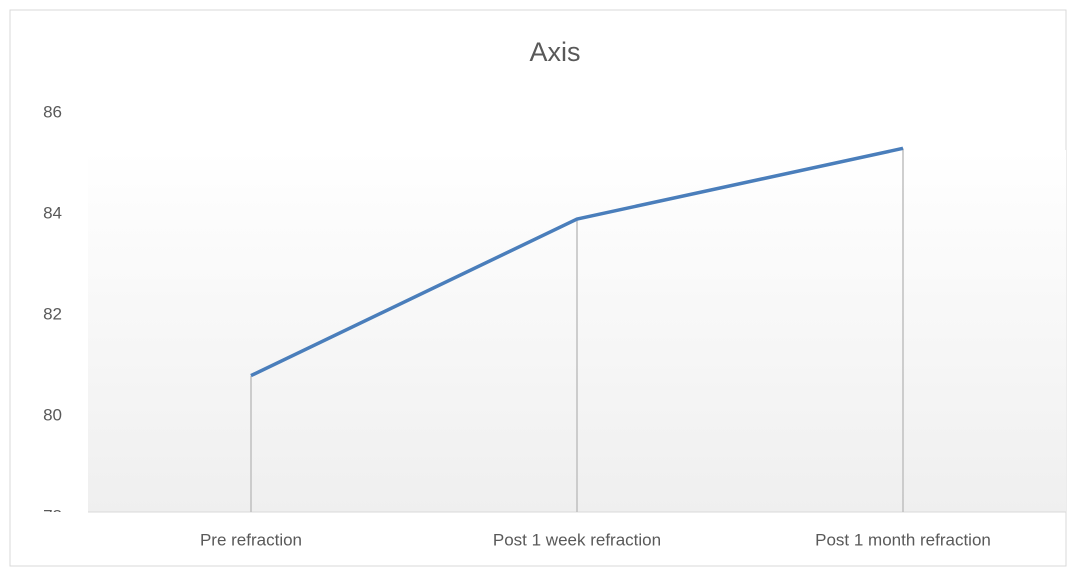 The width and height of the screenshot is (1074, 571). What do you see at coordinates (52, 313) in the screenshot?
I see `y-tick-label: 82` at bounding box center [52, 313].